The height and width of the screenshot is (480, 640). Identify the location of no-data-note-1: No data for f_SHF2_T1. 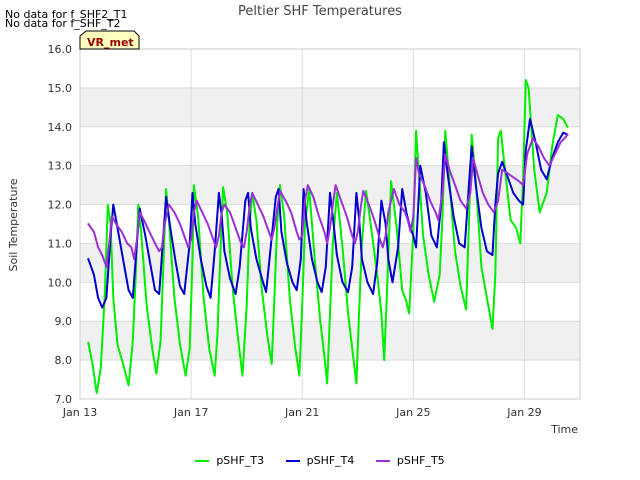
(66, 14).